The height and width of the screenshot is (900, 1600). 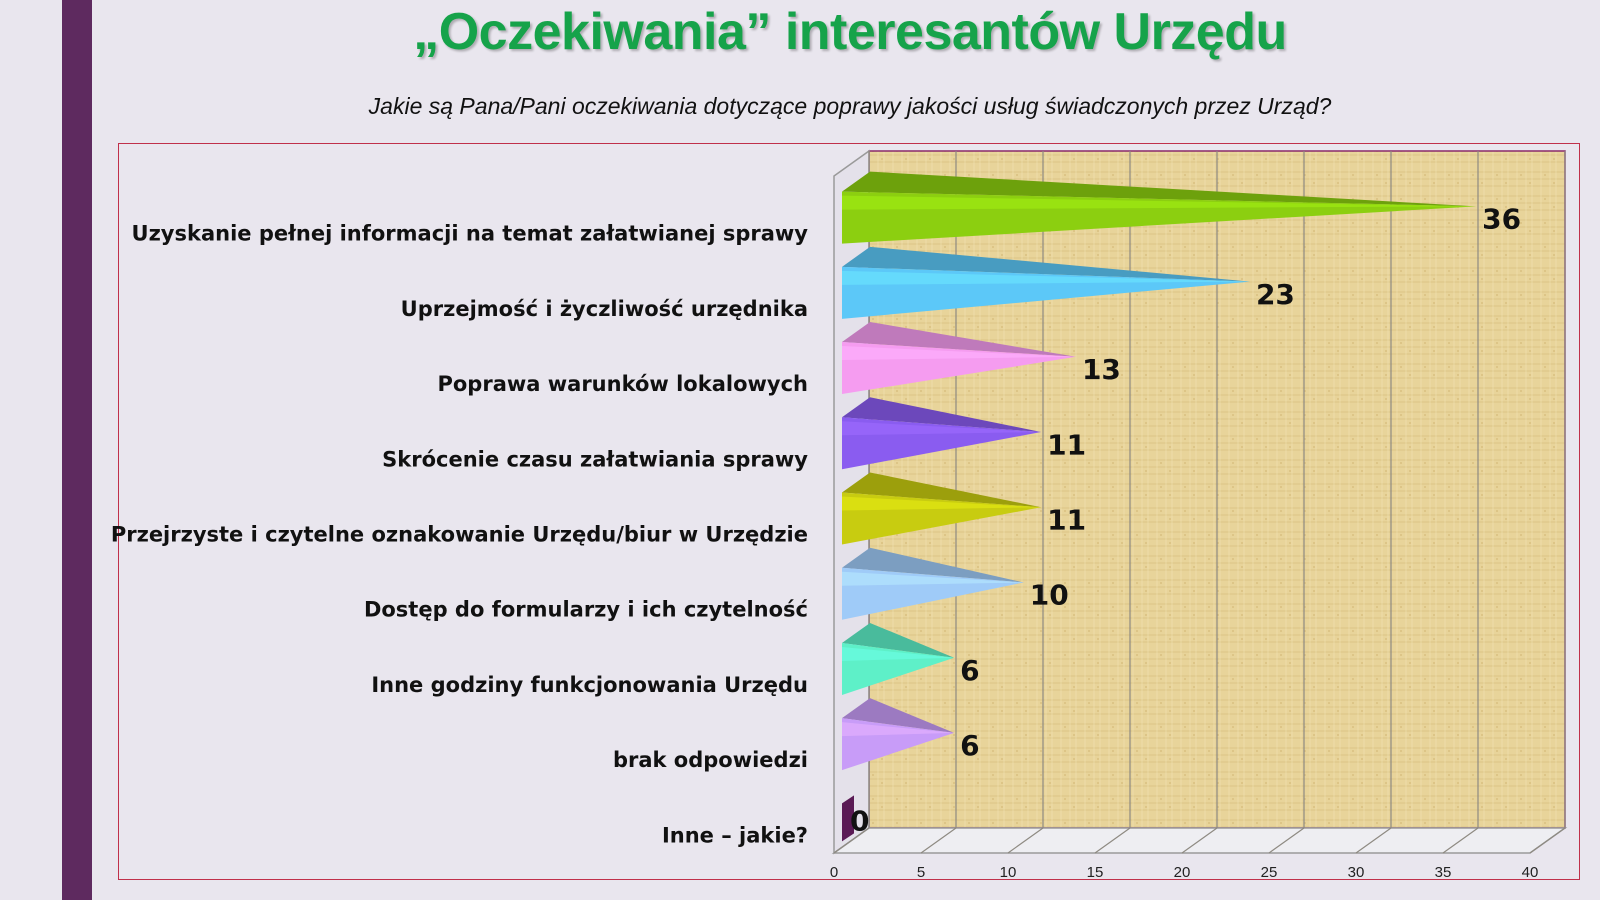 I want to click on slide-title: „Oczekiwania” interesantów Urzędu, so click(x=850, y=32).